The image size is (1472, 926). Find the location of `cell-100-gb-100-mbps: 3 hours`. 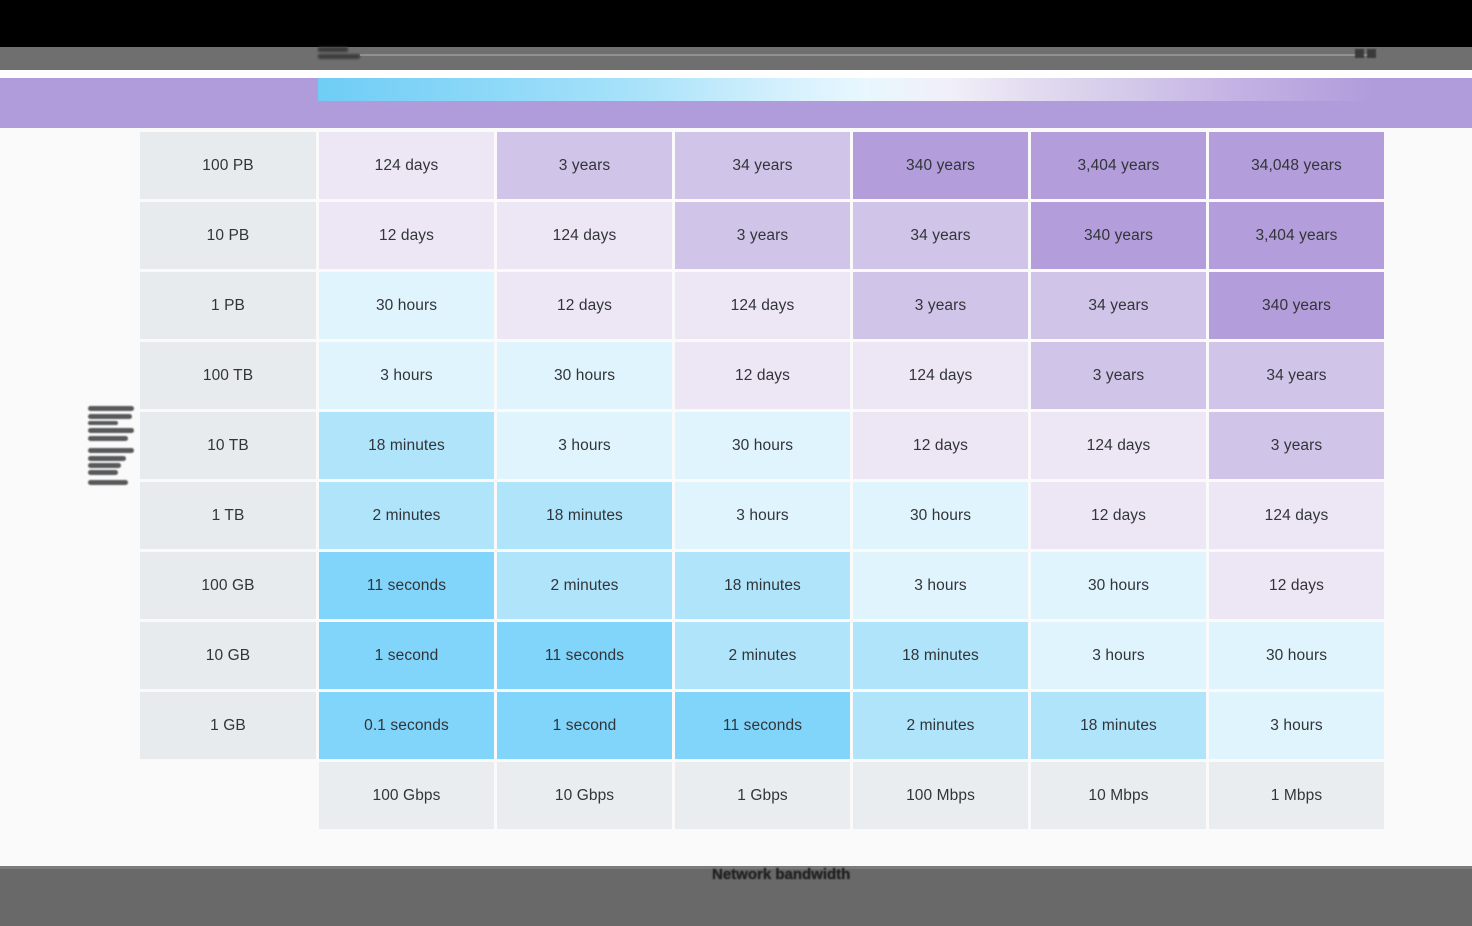

cell-100-gb-100-mbps: 3 hours is located at coordinates (940, 585).